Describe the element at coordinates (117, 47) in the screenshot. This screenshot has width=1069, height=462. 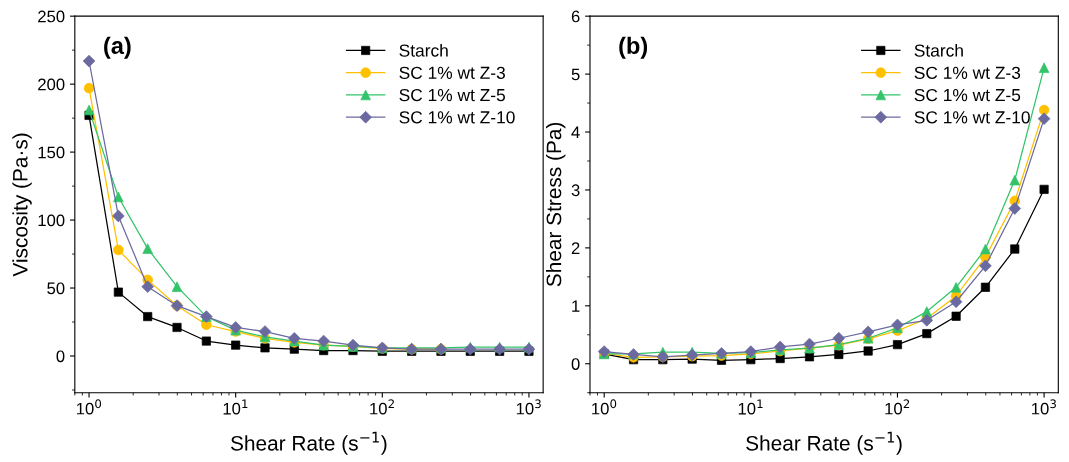
I see `annotation: (a)` at that location.